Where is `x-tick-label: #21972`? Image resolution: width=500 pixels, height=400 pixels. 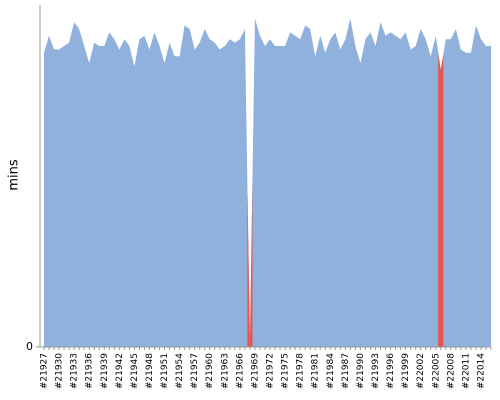 x-tick-label: #21972 is located at coordinates (271, 371).